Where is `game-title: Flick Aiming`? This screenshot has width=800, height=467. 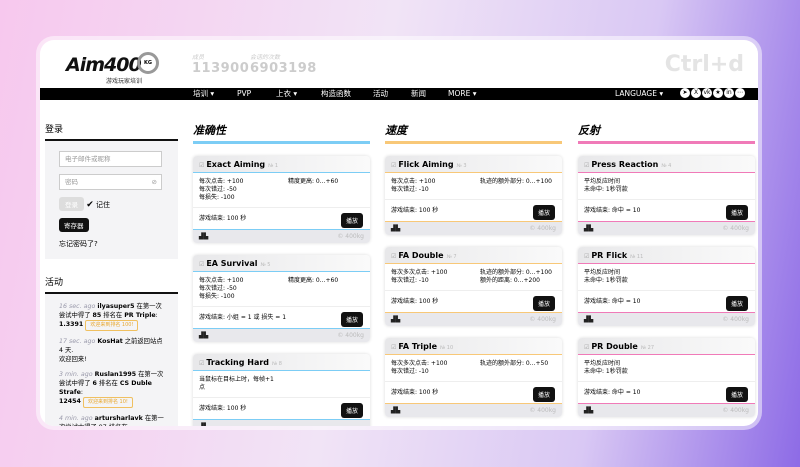
game-title: Flick Aiming is located at coordinates (426, 164).